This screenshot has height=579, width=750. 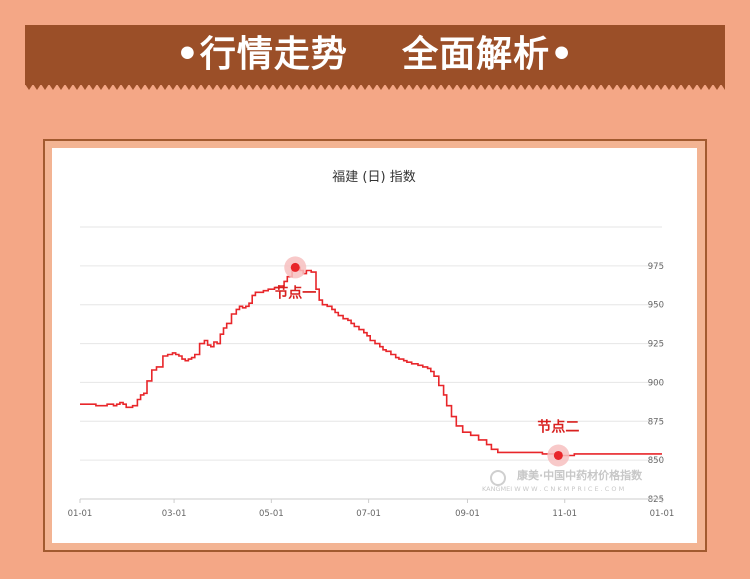 I want to click on node-label: 节点二, so click(x=558, y=426).